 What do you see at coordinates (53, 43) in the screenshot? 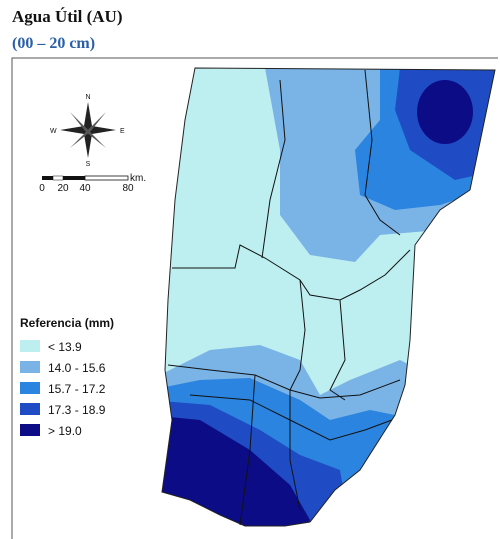
I see `subtitle: (00 – 20 cm)` at bounding box center [53, 43].